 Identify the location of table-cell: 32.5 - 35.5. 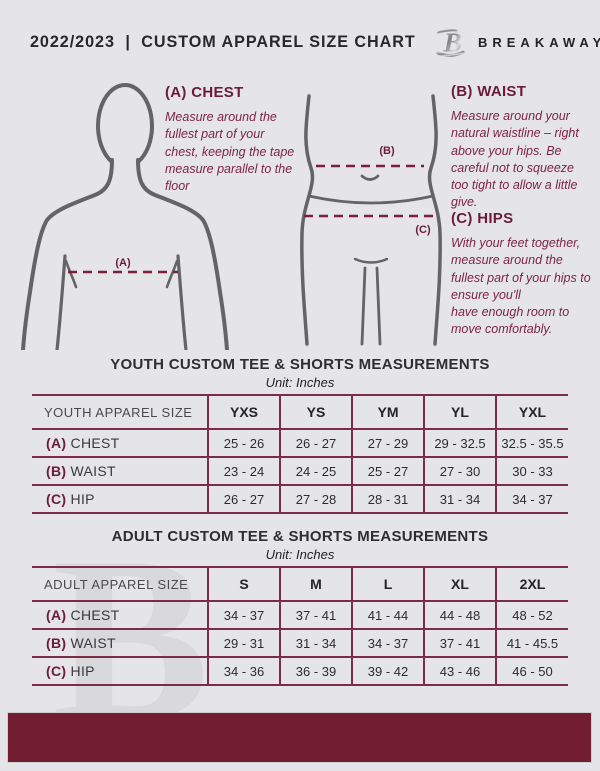
(531, 443).